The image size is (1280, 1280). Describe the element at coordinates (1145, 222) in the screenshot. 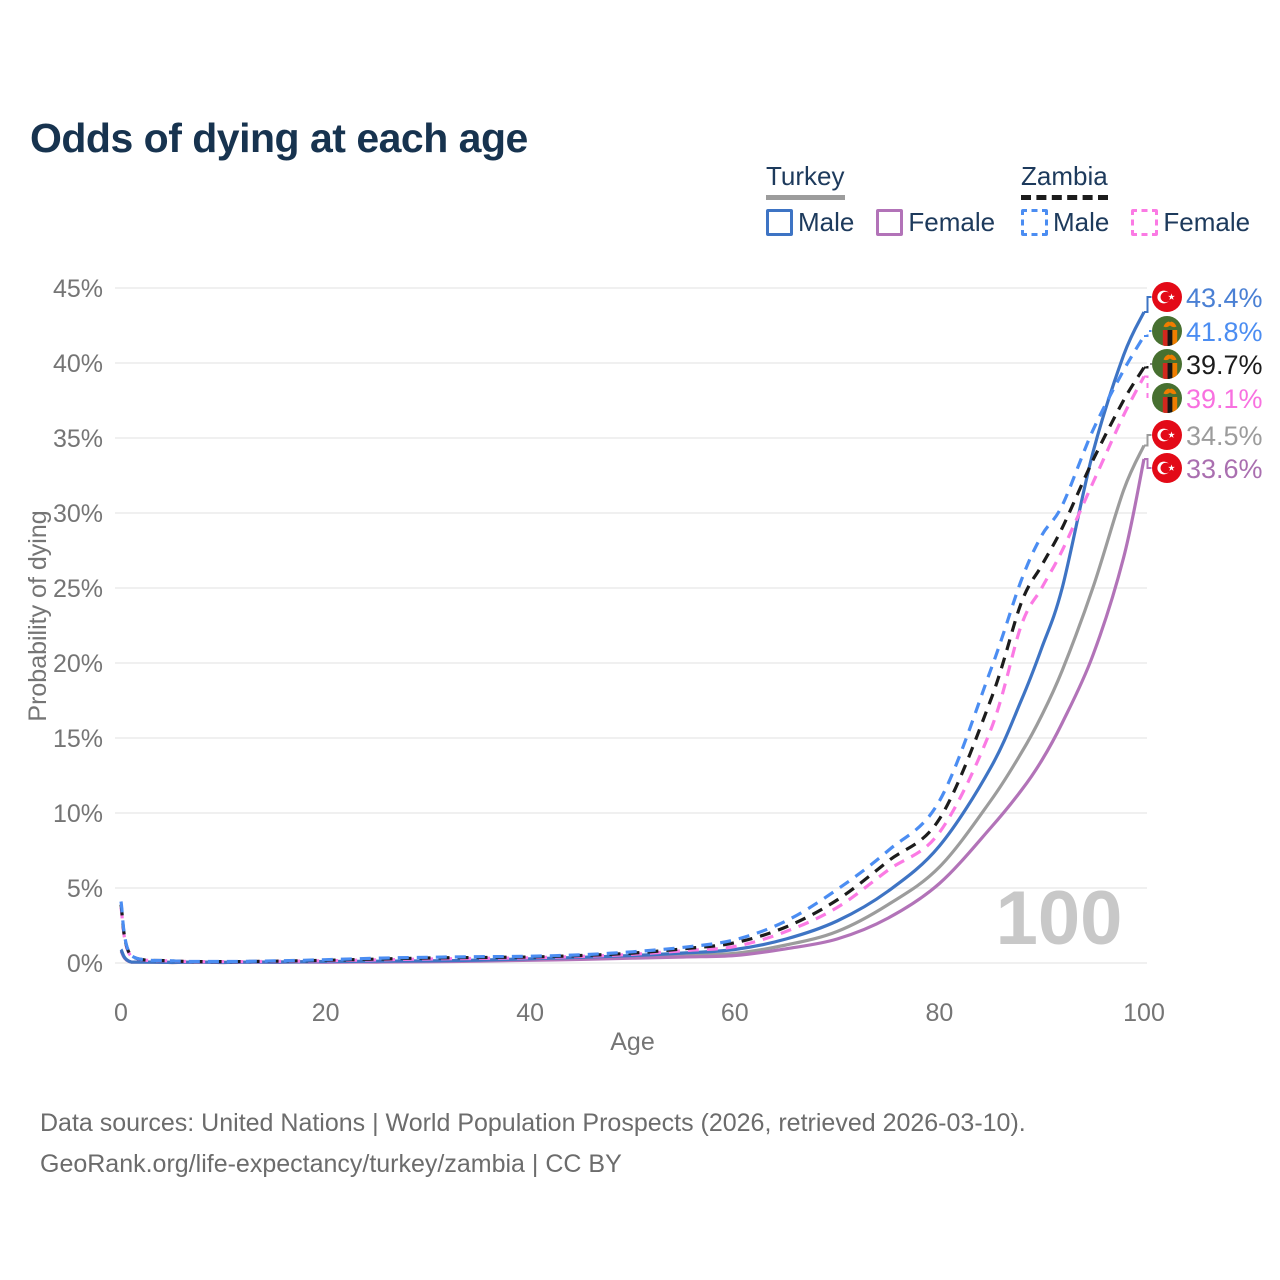

I see `zambia-female-swatch-icon` at that location.